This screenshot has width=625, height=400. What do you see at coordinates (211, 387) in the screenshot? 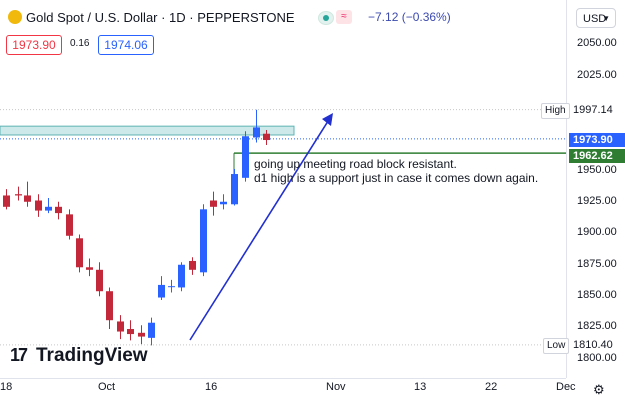
I see `time-tick: 16` at bounding box center [211, 387].